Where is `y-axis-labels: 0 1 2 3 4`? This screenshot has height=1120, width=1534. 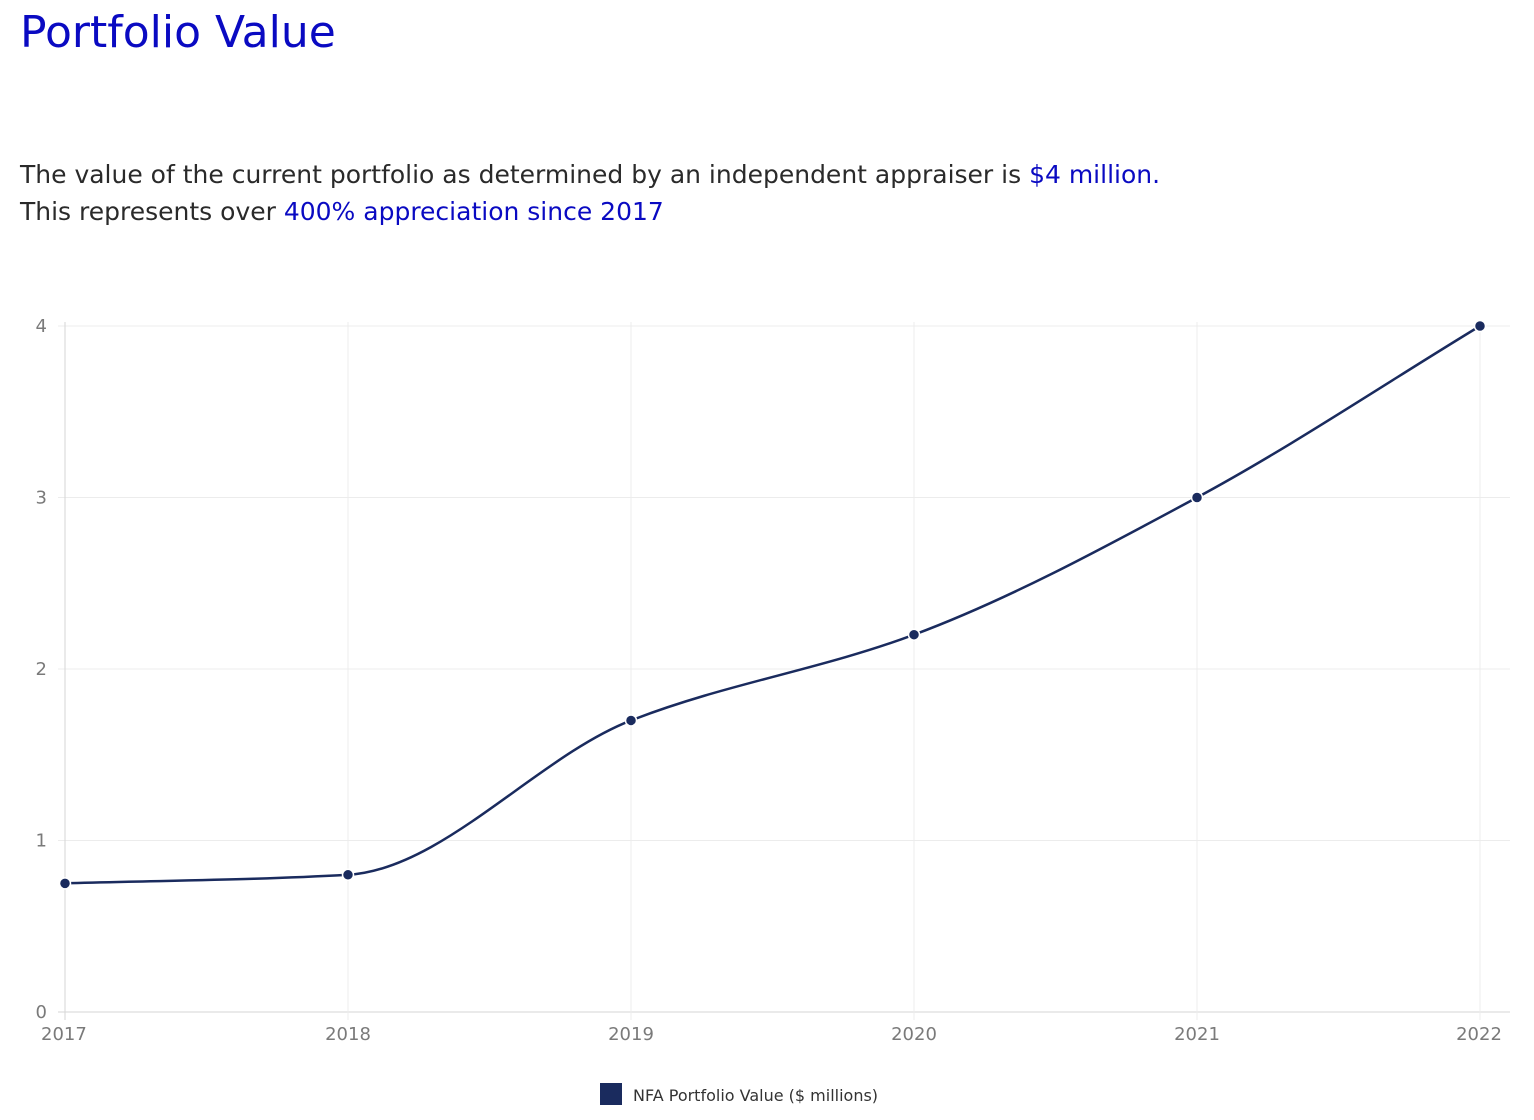
y-axis-labels: 0 1 2 3 4 is located at coordinates (41, 669).